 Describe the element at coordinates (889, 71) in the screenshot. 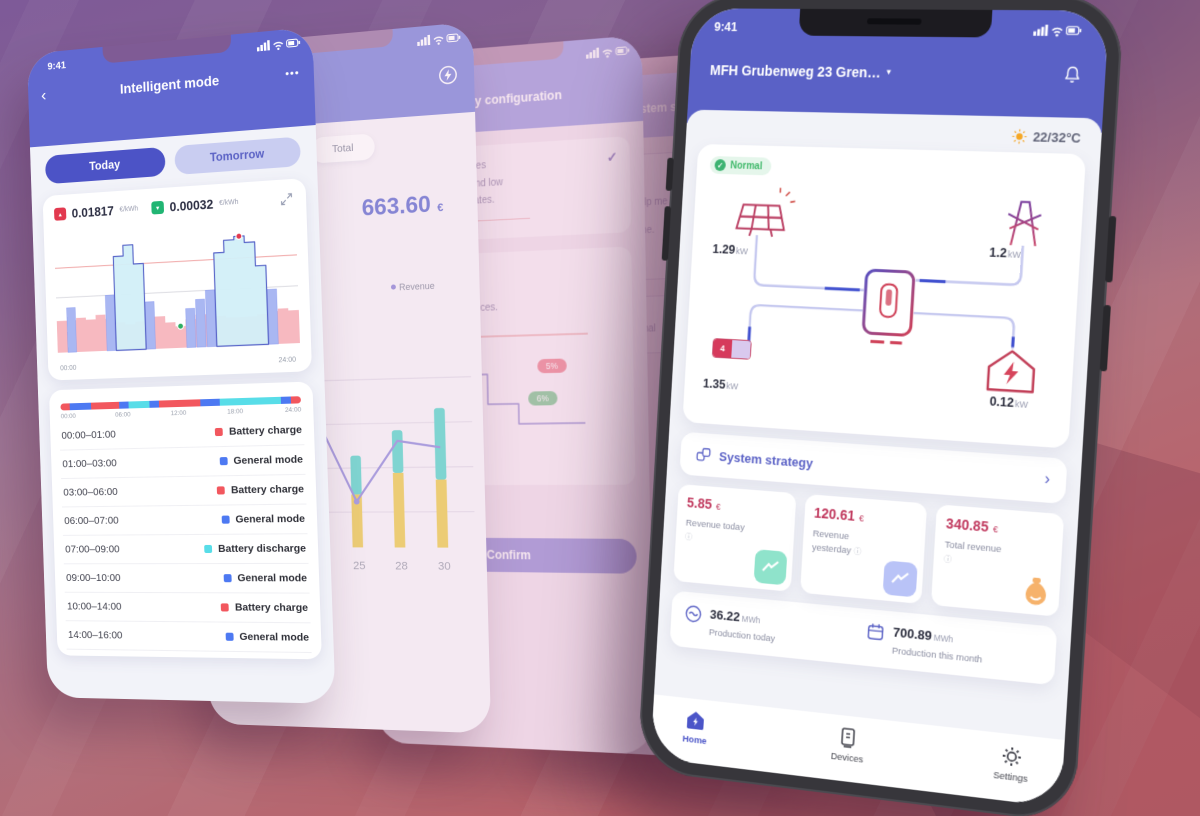

I see `chevron-down-icon: ▾` at that location.